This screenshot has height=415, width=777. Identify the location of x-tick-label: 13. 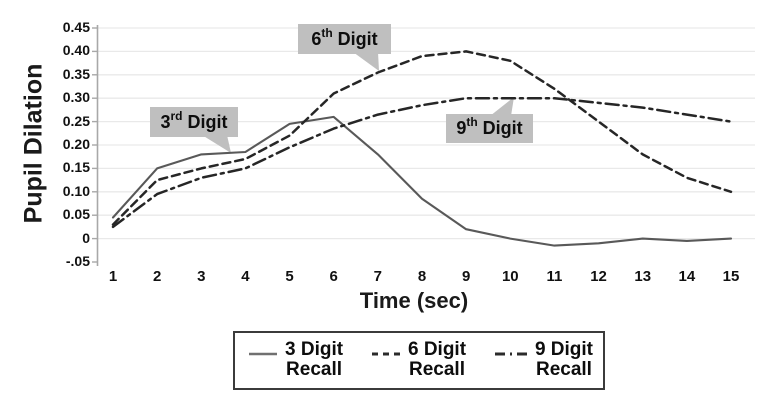
(643, 276).